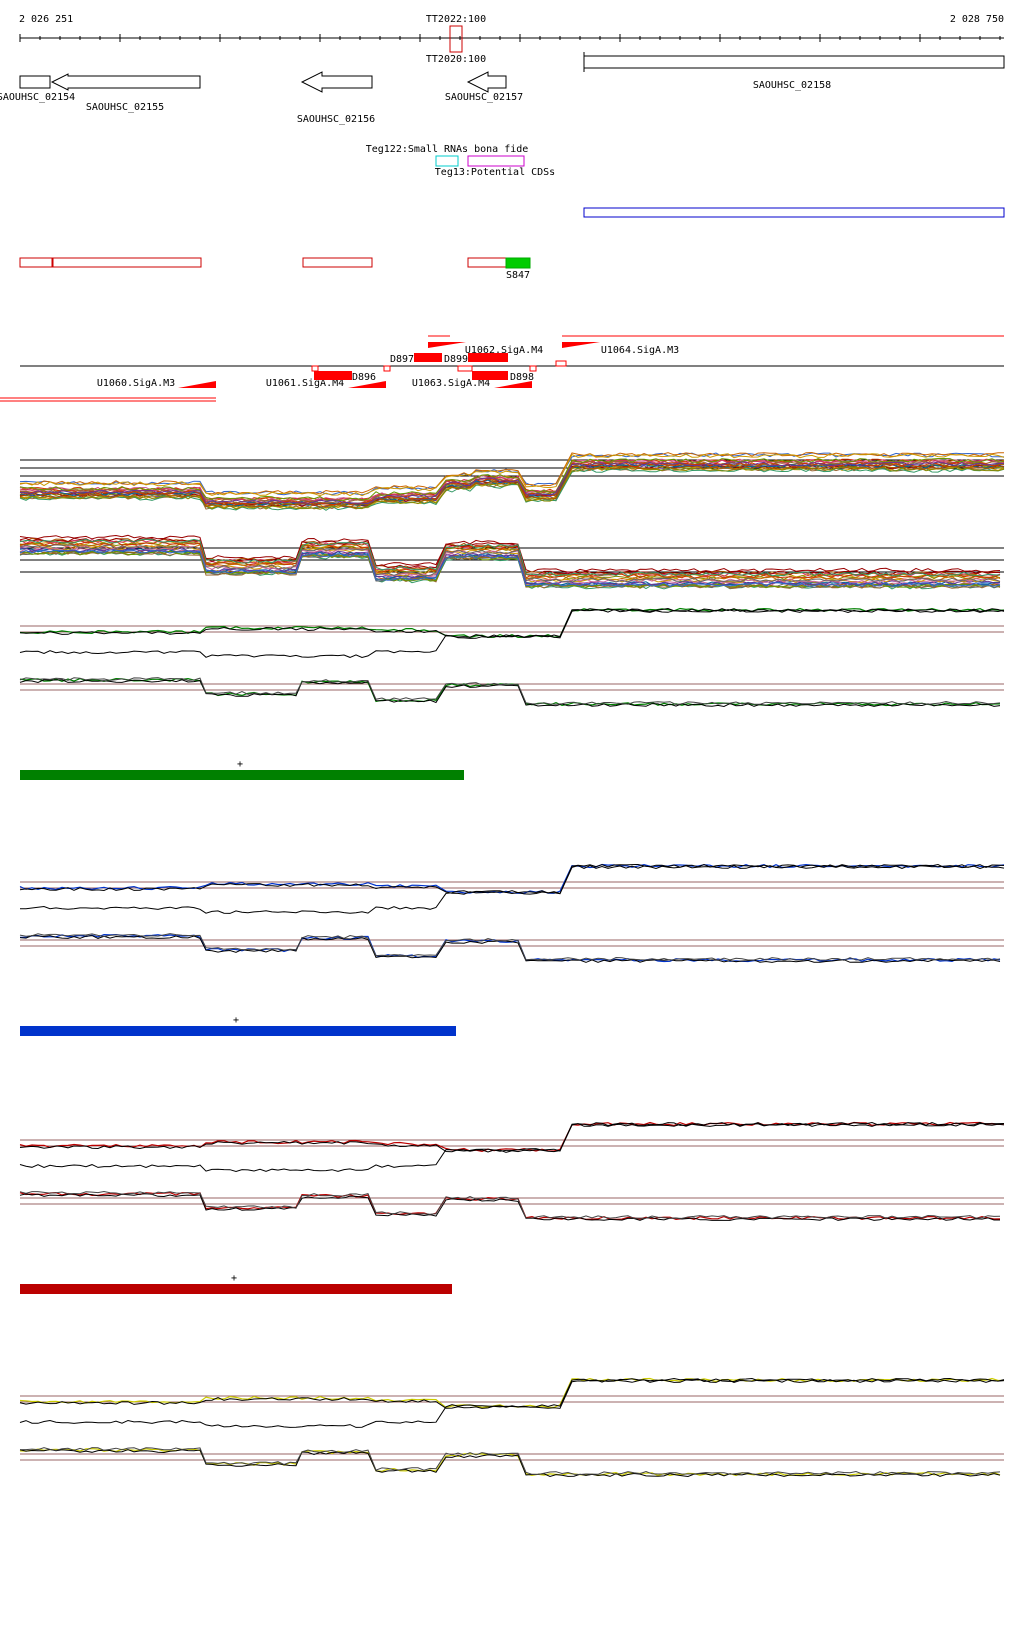 The width and height of the screenshot is (1024, 1640). Describe the element at coordinates (496, 161) in the screenshot. I see `potential-cds-box` at that location.